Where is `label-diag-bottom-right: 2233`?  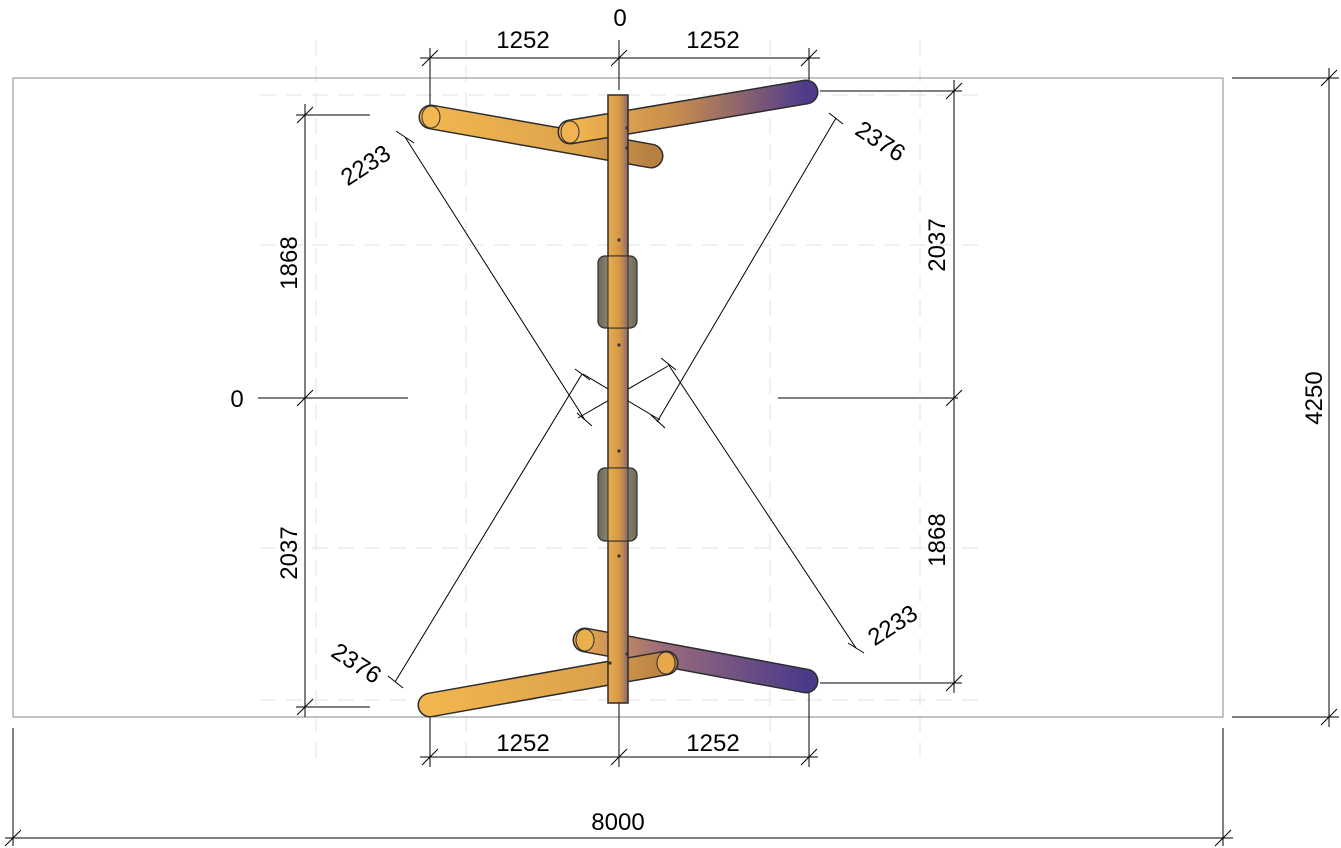 label-diag-bottom-right: 2233 is located at coordinates (892, 626).